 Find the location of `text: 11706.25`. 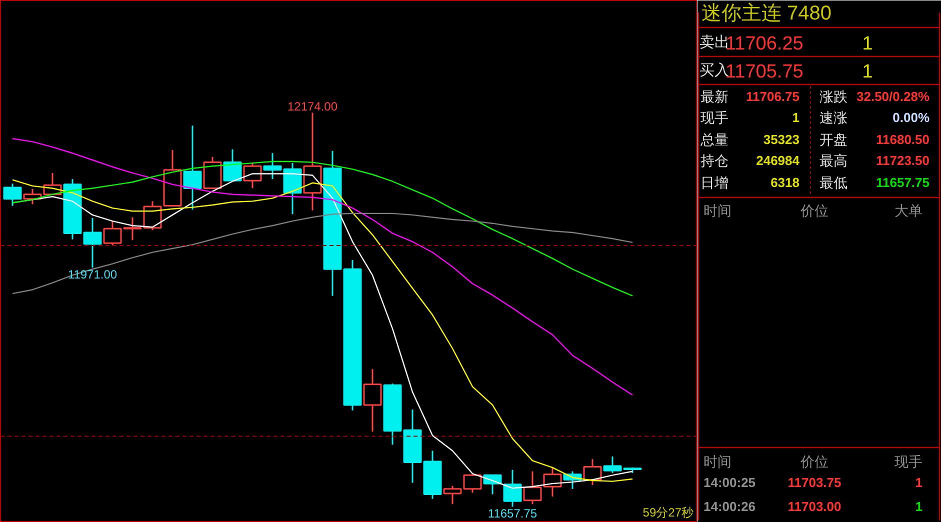

text: 11706.25 is located at coordinates (765, 44).